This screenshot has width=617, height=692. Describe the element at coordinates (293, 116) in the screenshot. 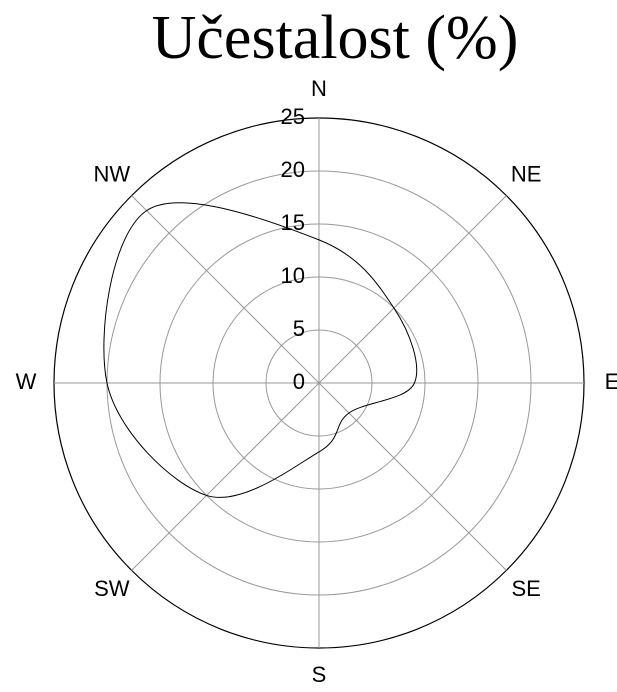

I see `r-tick-label: 25` at that location.